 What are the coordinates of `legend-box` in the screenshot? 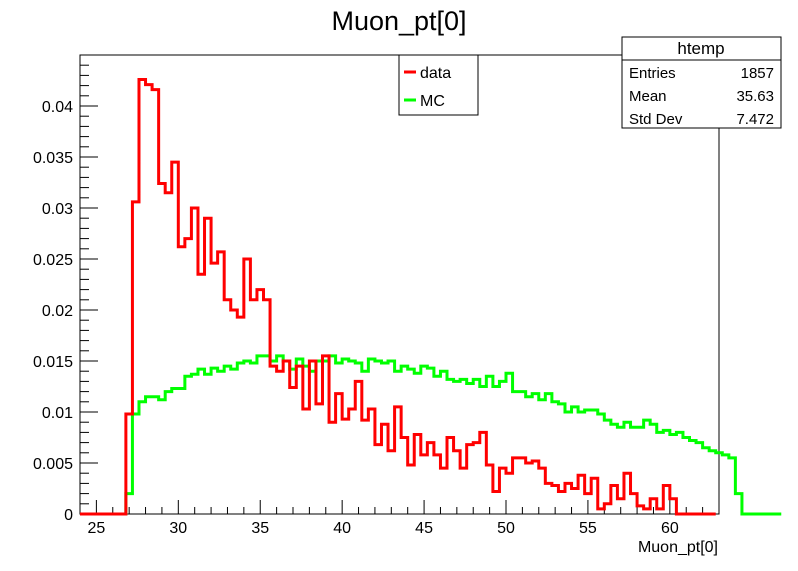 It's located at (438, 85).